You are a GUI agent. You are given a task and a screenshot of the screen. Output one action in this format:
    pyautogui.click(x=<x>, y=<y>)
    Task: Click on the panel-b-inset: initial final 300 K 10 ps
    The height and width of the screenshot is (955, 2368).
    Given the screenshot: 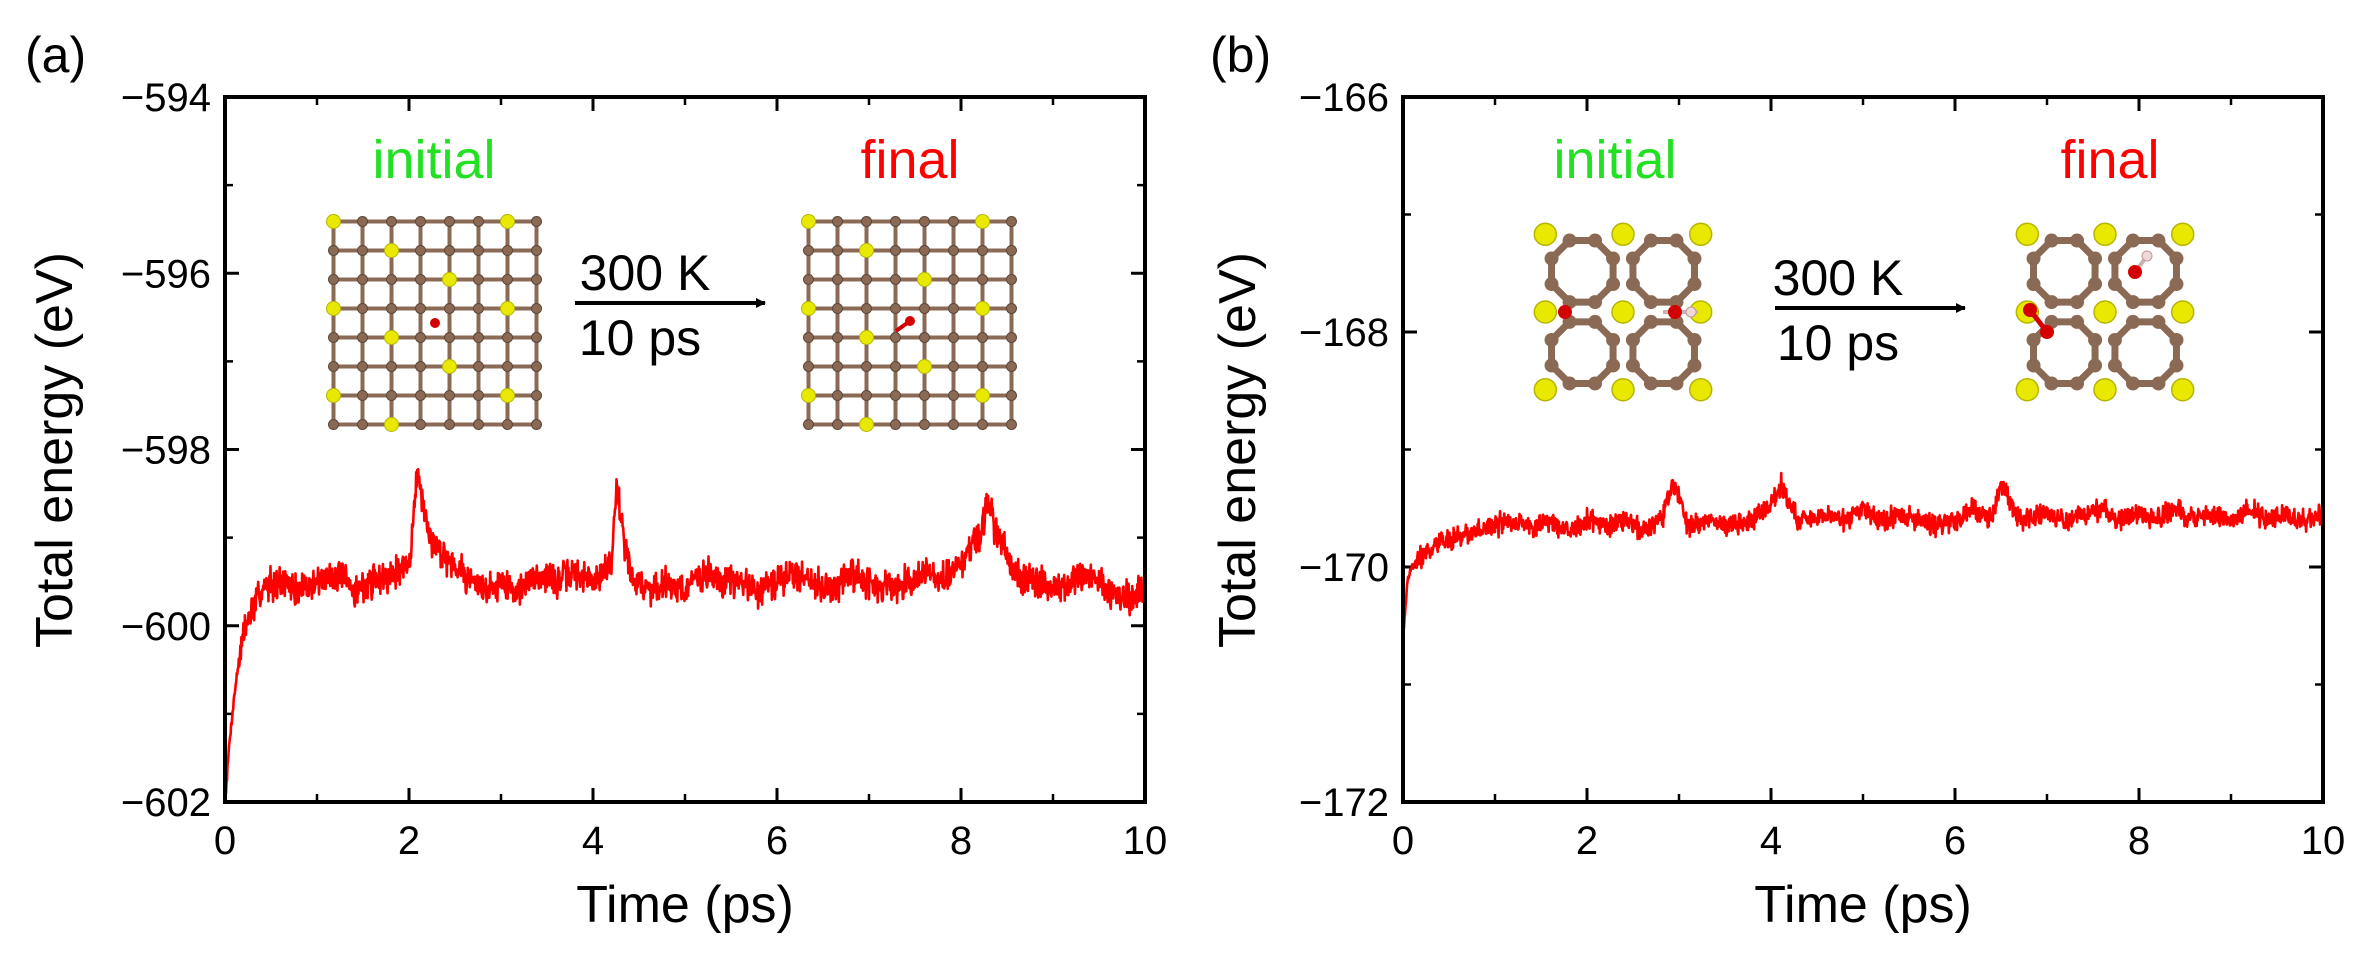 What is the action you would take?
    pyautogui.click(x=1864, y=266)
    